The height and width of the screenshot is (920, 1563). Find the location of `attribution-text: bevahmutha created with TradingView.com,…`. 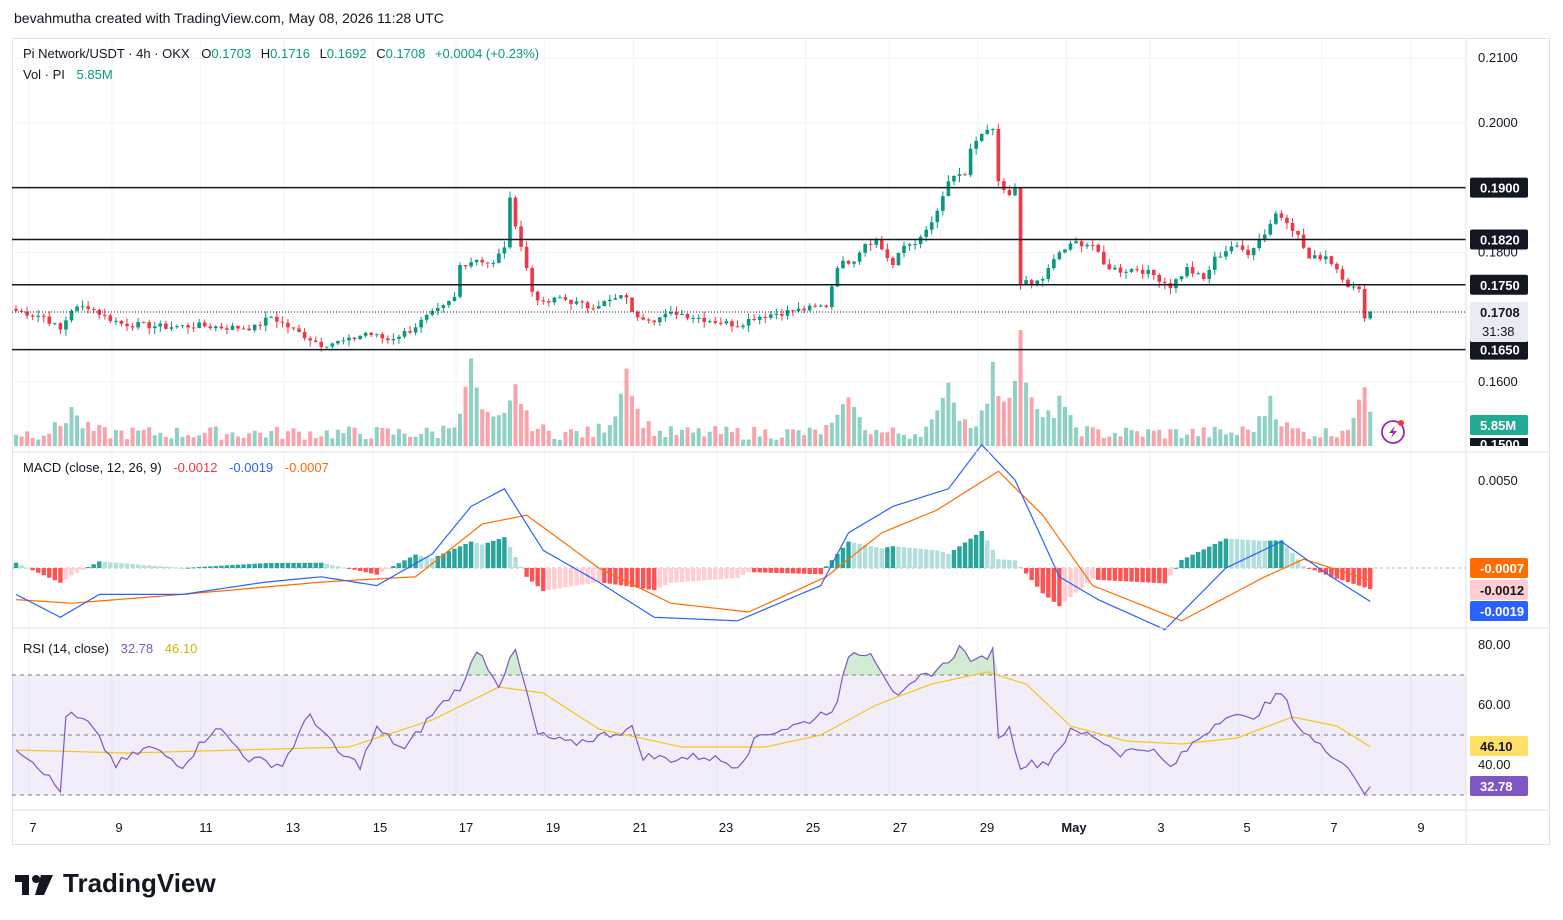

attribution-text: bevahmutha created with TradingView.com,… is located at coordinates (229, 18).